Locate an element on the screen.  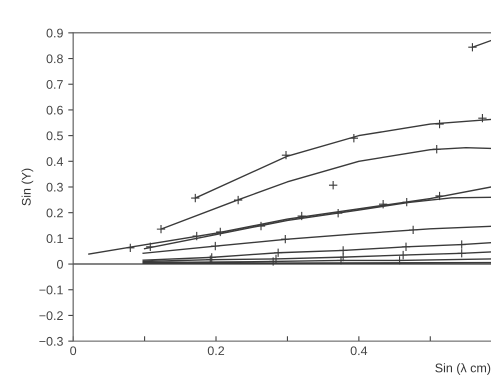
y-axis-title: Sin (Y) is located at coordinates (28, 187).